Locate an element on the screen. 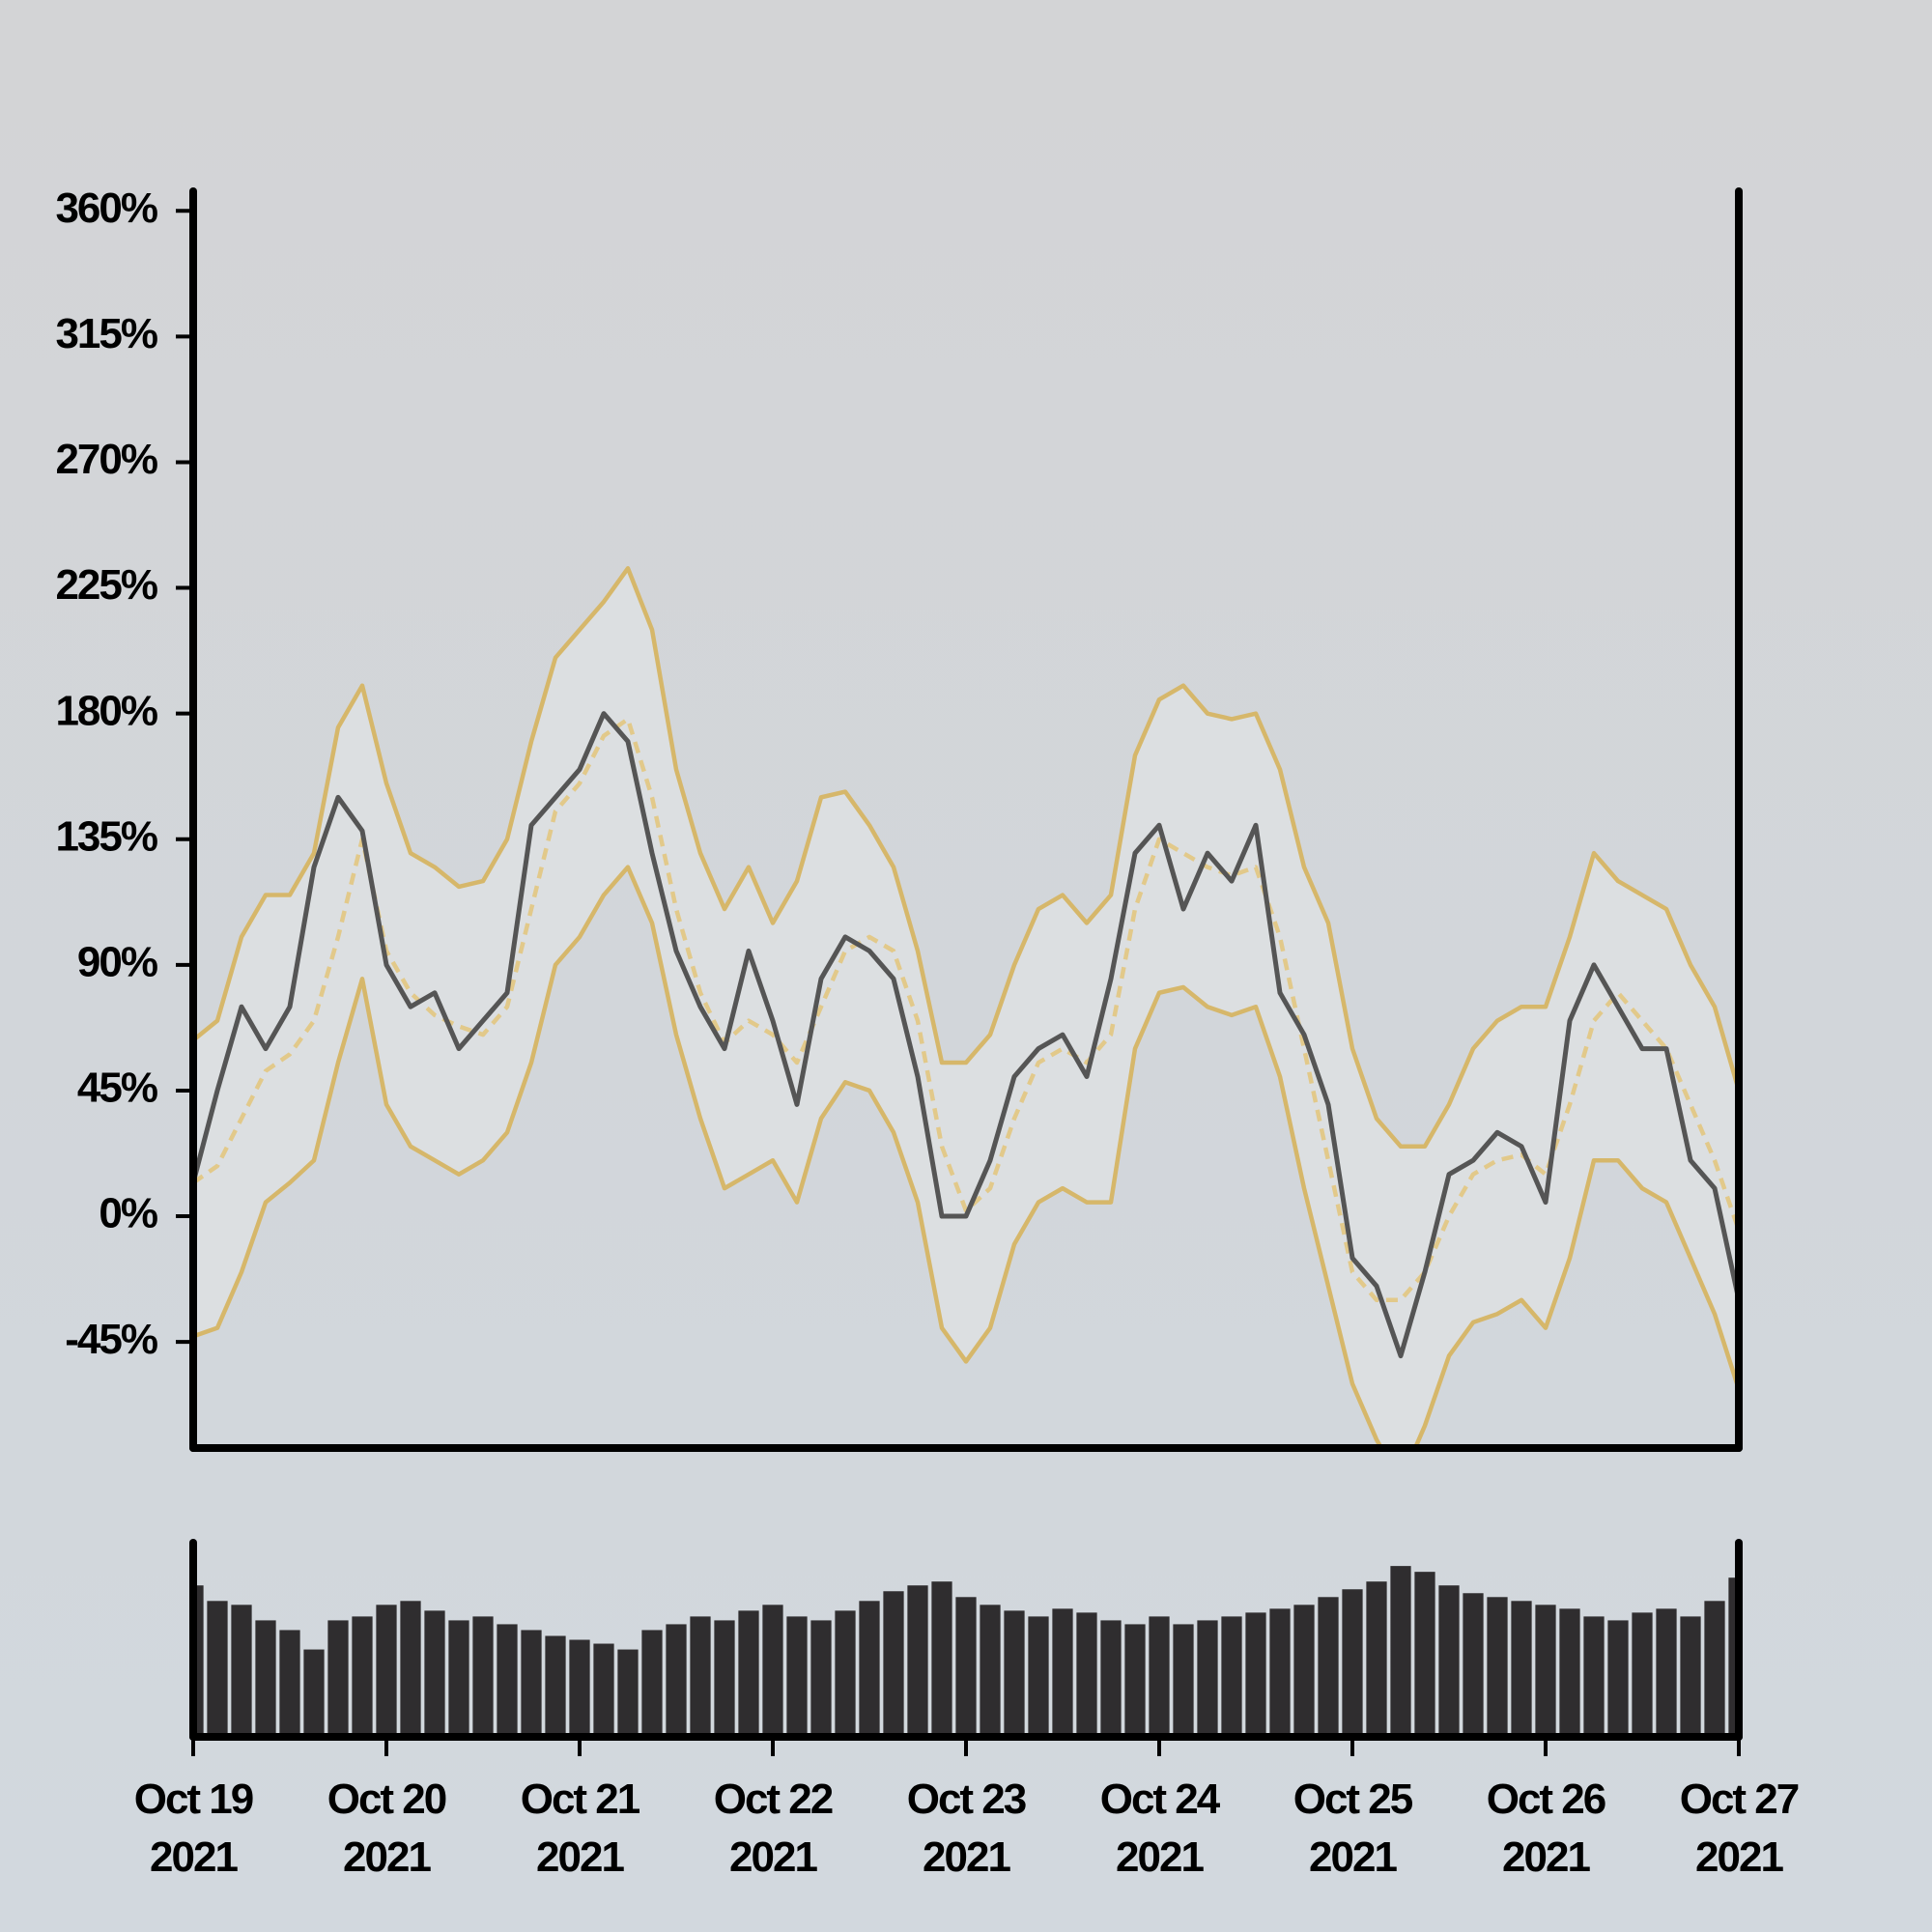 The width and height of the screenshot is (1932, 1932). x-tick-label: Oct 24 2021 is located at coordinates (1160, 1828).